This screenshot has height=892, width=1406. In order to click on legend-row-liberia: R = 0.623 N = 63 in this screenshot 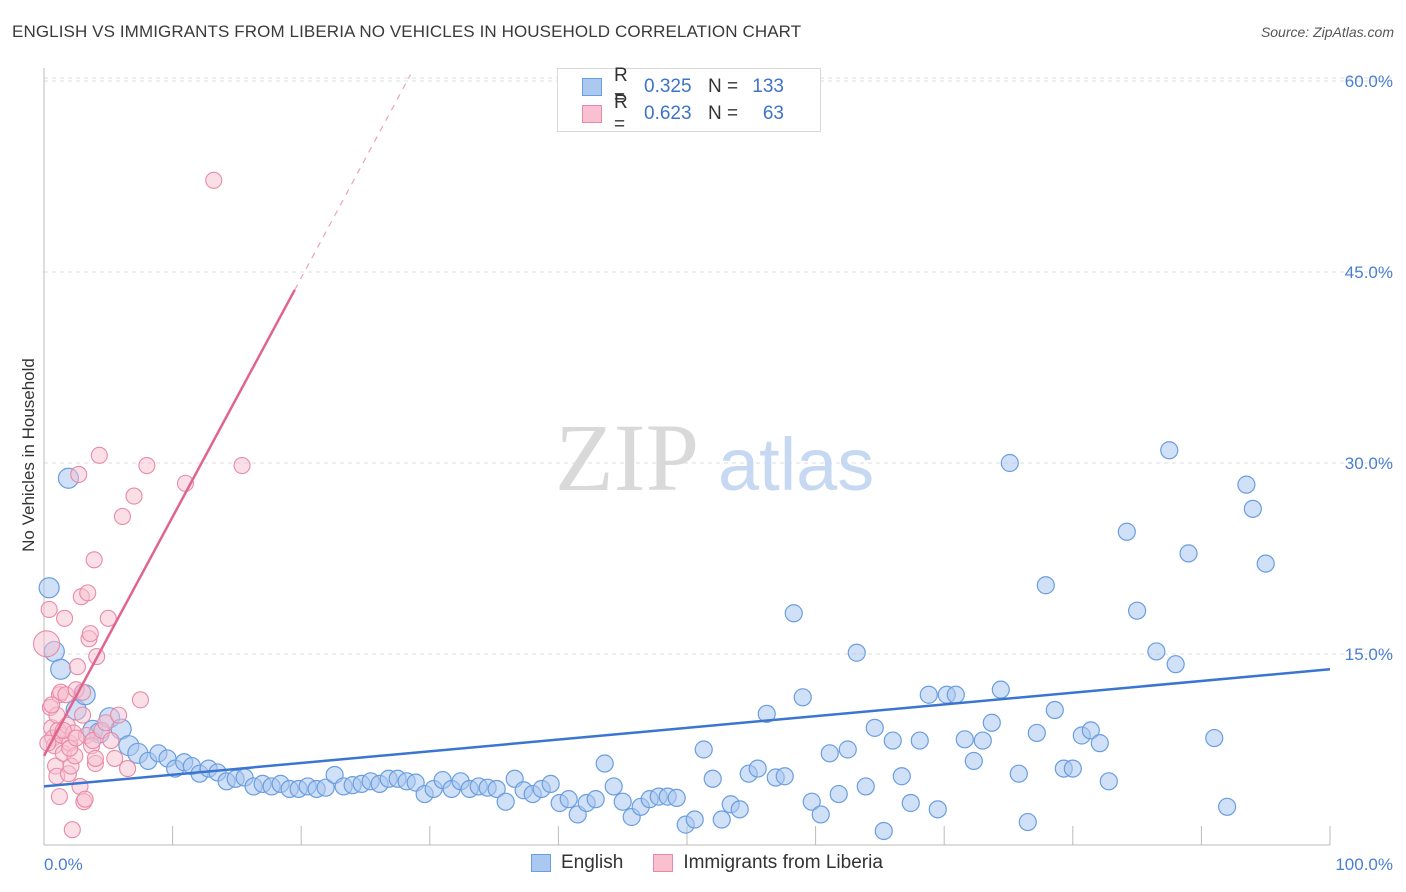, I will do `click(683, 113)`.